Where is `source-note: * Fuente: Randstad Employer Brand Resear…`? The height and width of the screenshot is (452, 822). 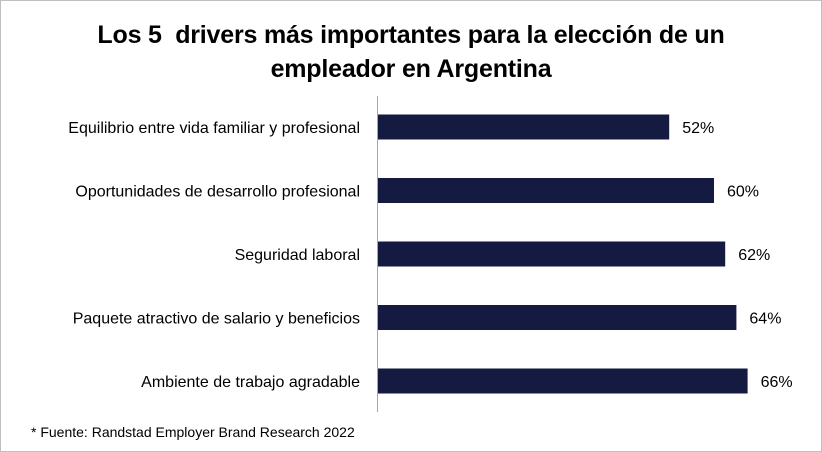 source-note: * Fuente: Randstad Employer Brand Resear… is located at coordinates (193, 432).